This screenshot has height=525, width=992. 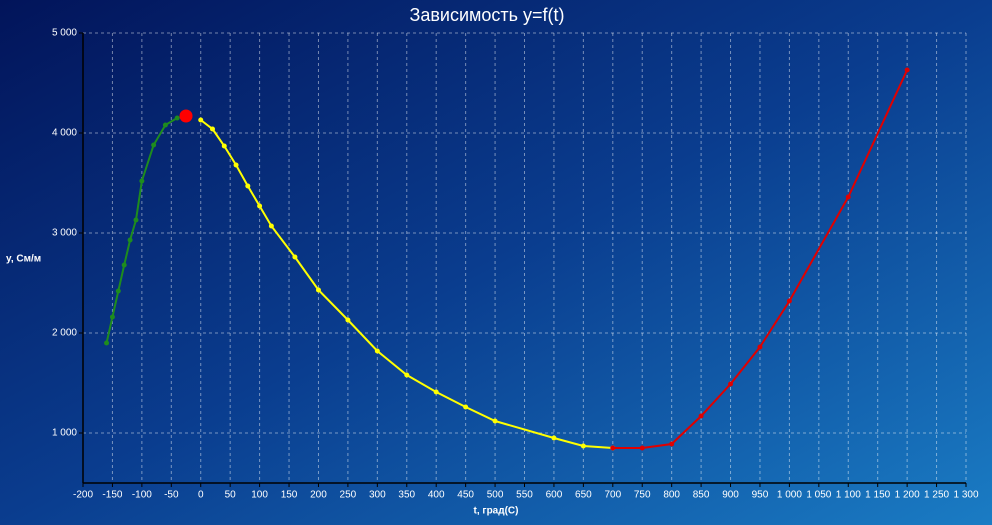 What do you see at coordinates (377, 495) in the screenshot?
I see `x-tick-label: 300` at bounding box center [377, 495].